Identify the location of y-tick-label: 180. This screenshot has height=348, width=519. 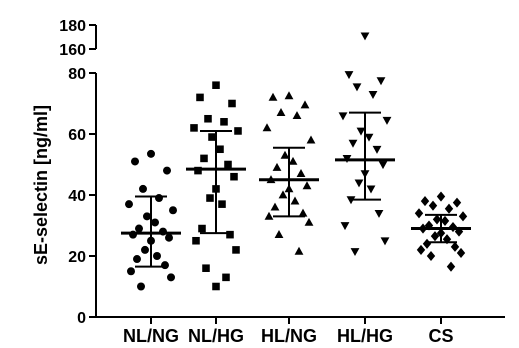
(72, 26).